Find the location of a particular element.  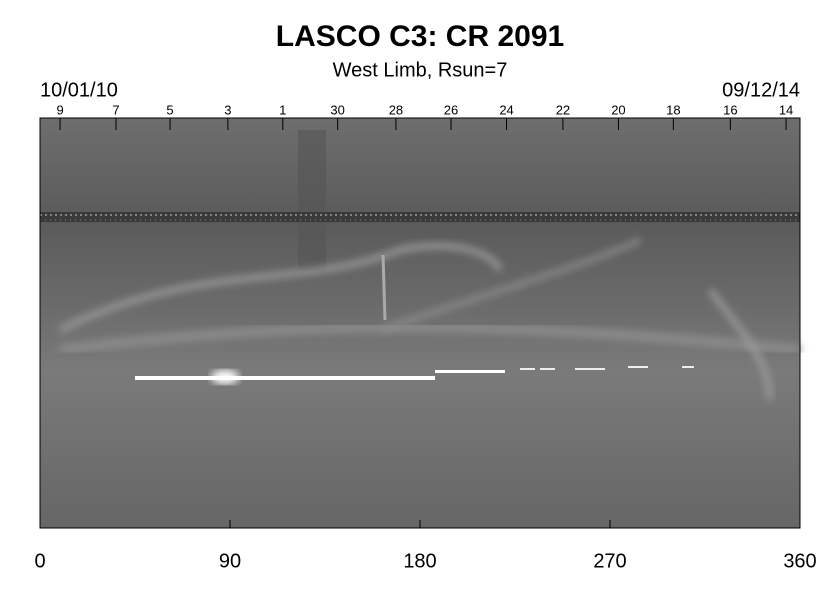

end-date: 09/12/14 is located at coordinates (761, 90).